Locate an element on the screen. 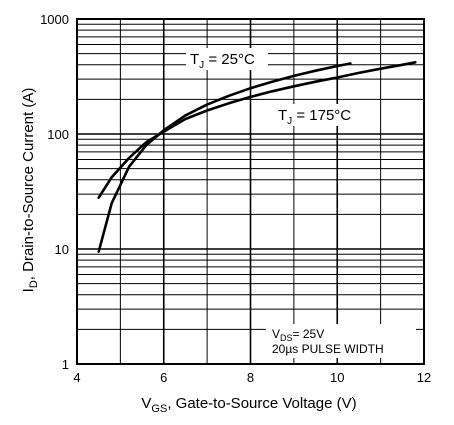 The width and height of the screenshot is (454, 425). series-label-backing-25c is located at coordinates (227, 59).